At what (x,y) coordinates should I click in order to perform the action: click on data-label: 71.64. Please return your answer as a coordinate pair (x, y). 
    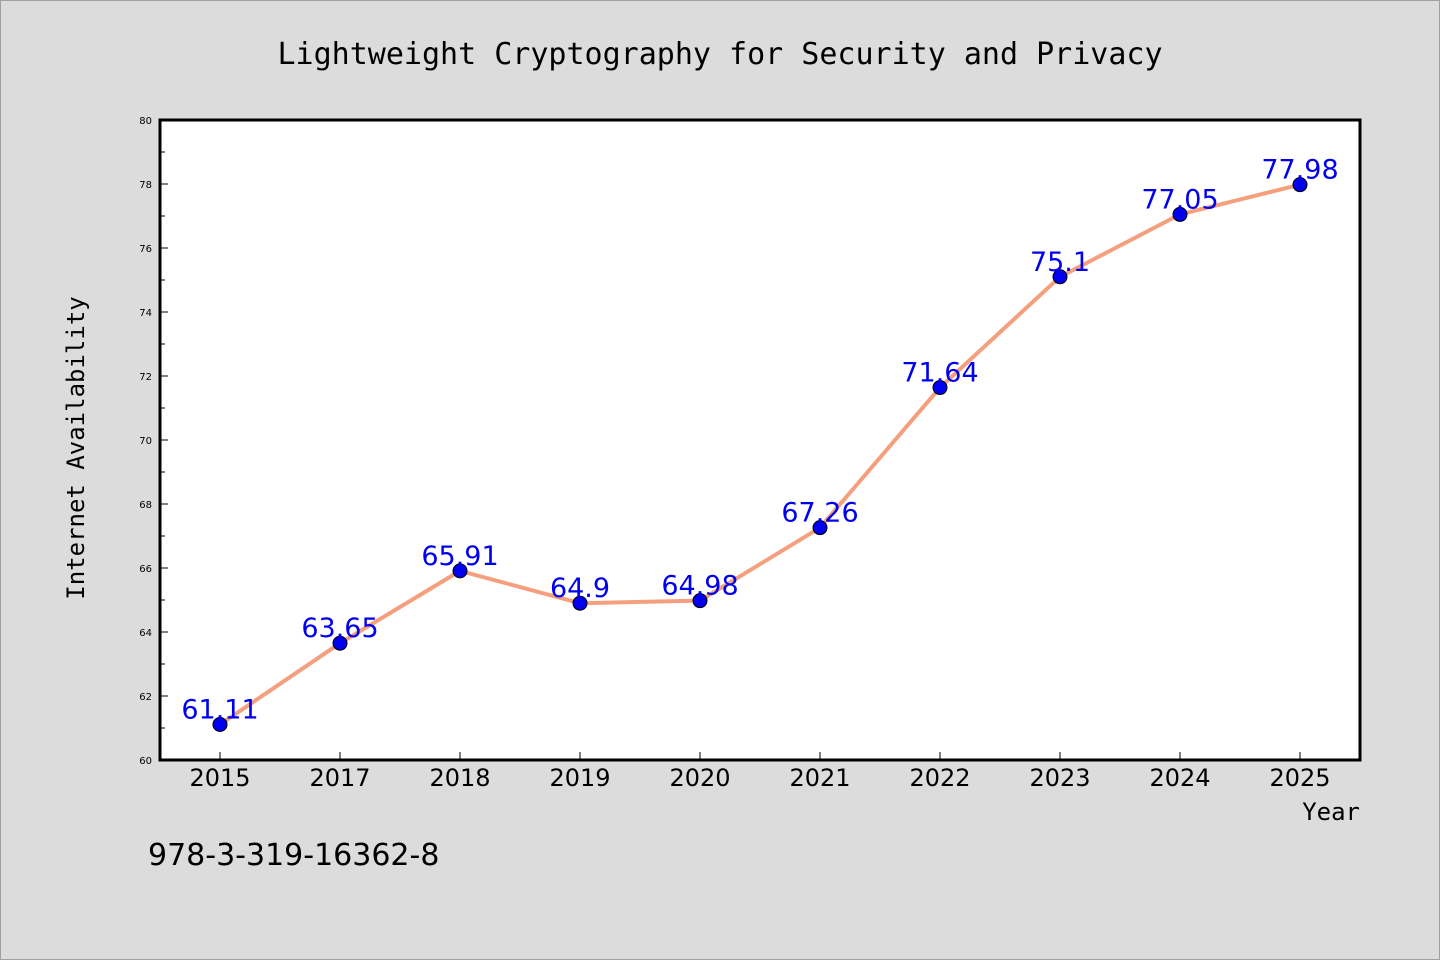
    Looking at the image, I should click on (939, 373).